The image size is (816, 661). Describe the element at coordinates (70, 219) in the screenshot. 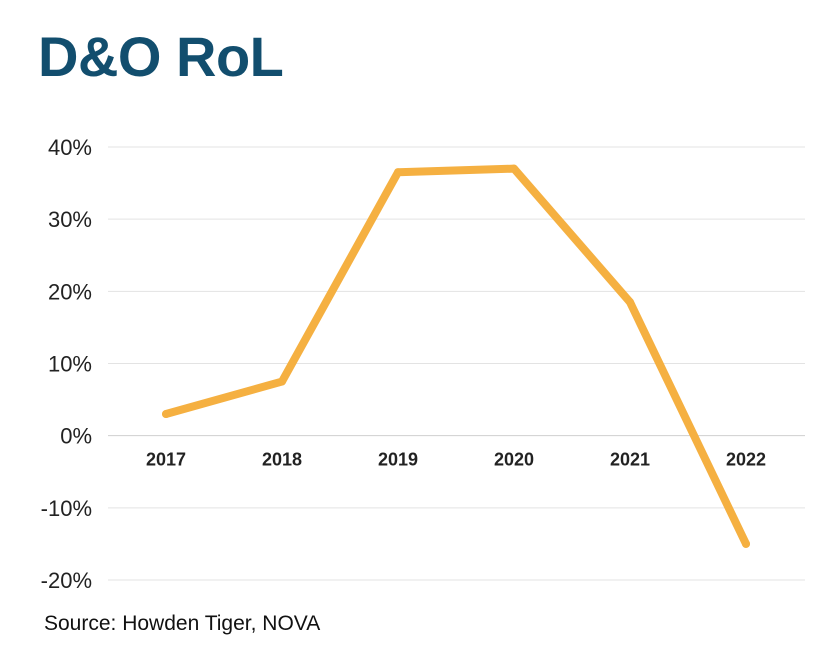

I see `y-tick-label: 30%` at that location.